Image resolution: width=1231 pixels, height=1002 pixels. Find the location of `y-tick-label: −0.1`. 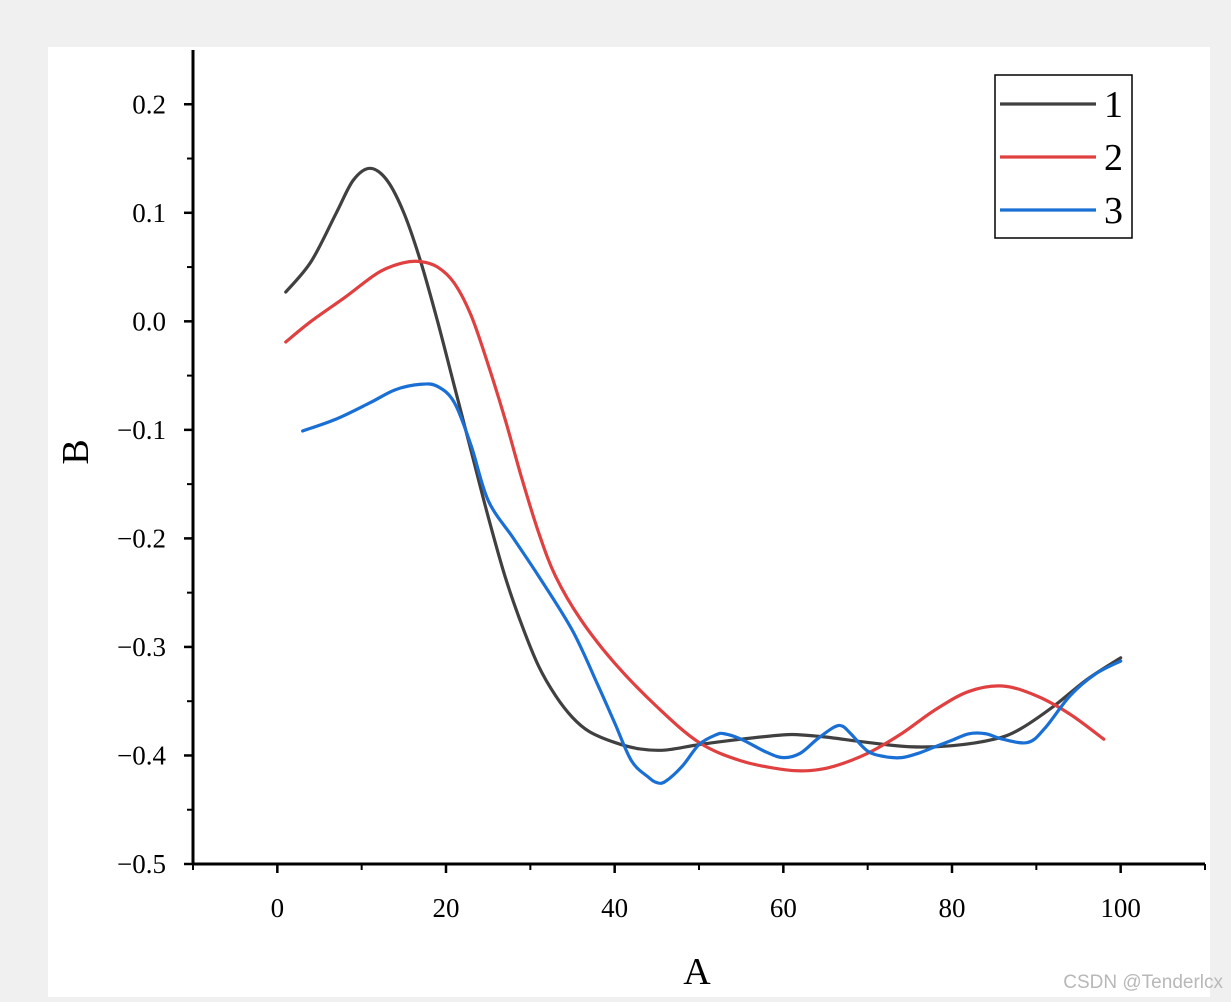

y-tick-label: −0.1 is located at coordinates (141, 430).